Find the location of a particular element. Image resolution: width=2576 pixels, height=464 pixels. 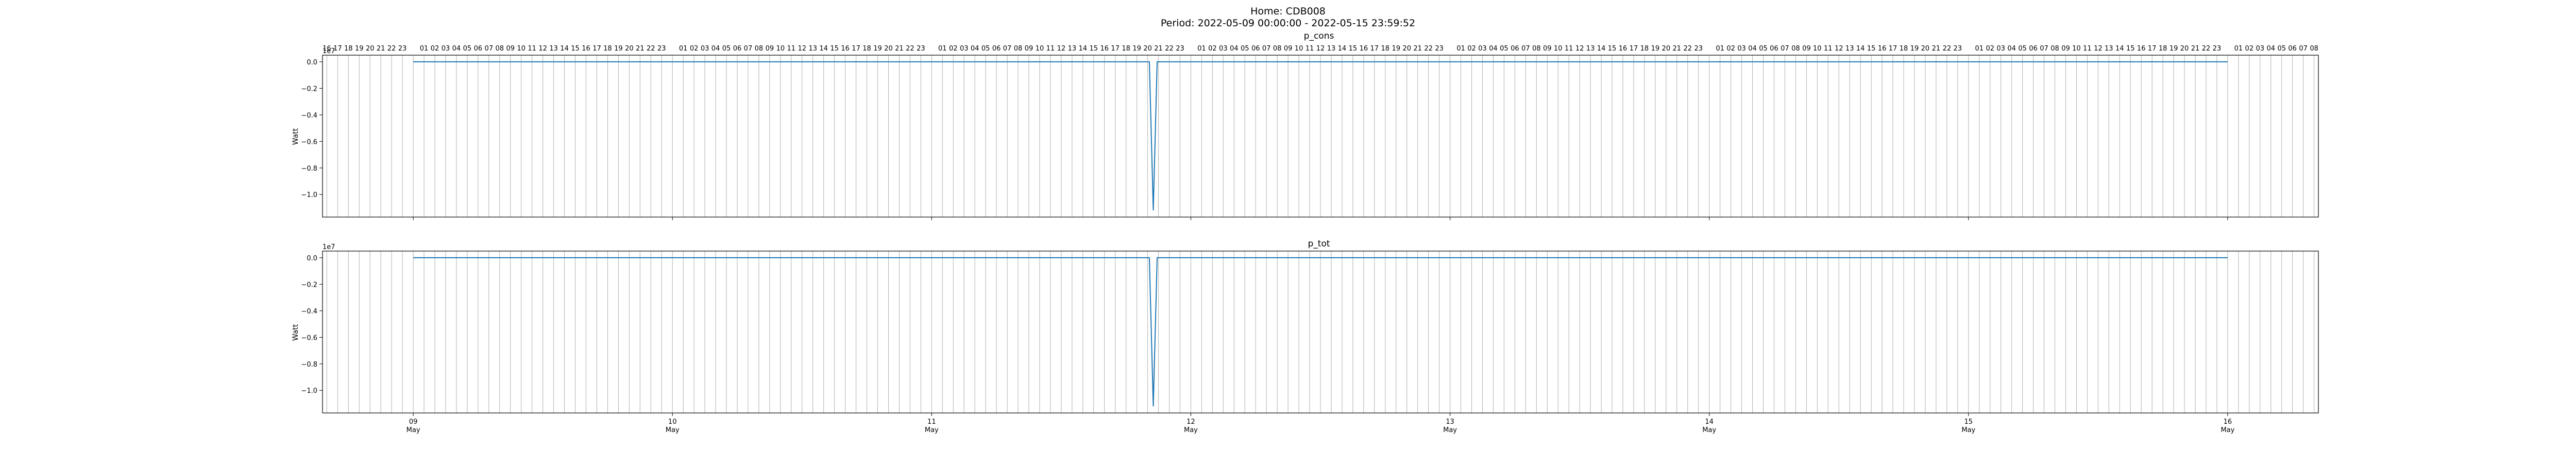

hour-label: 15 is located at coordinates (834, 49).